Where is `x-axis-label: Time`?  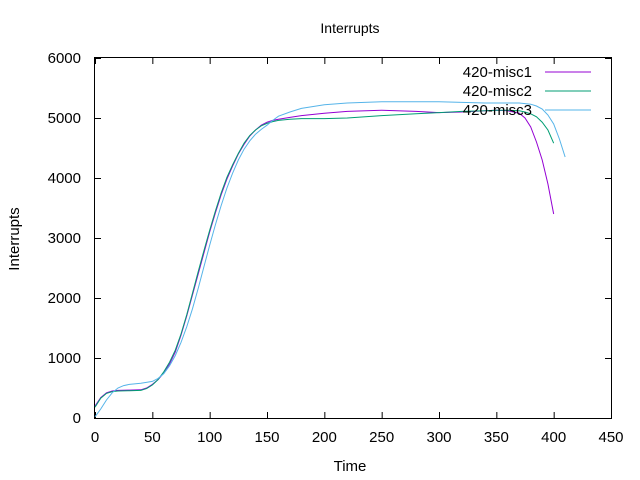 x-axis-label: Time is located at coordinates (350, 466).